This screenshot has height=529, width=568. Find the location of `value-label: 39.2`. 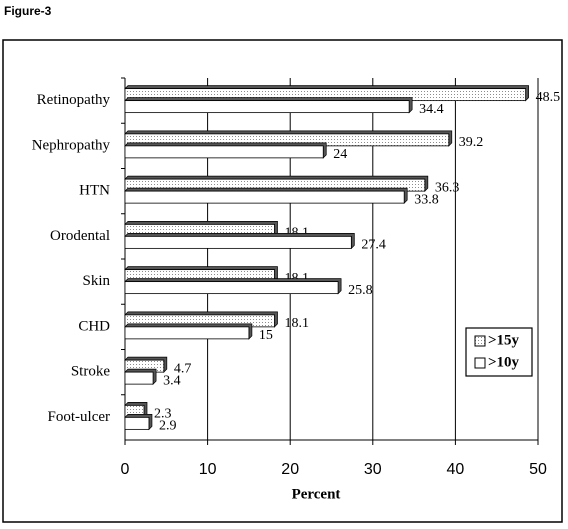

value-label: 39.2 is located at coordinates (471, 142).